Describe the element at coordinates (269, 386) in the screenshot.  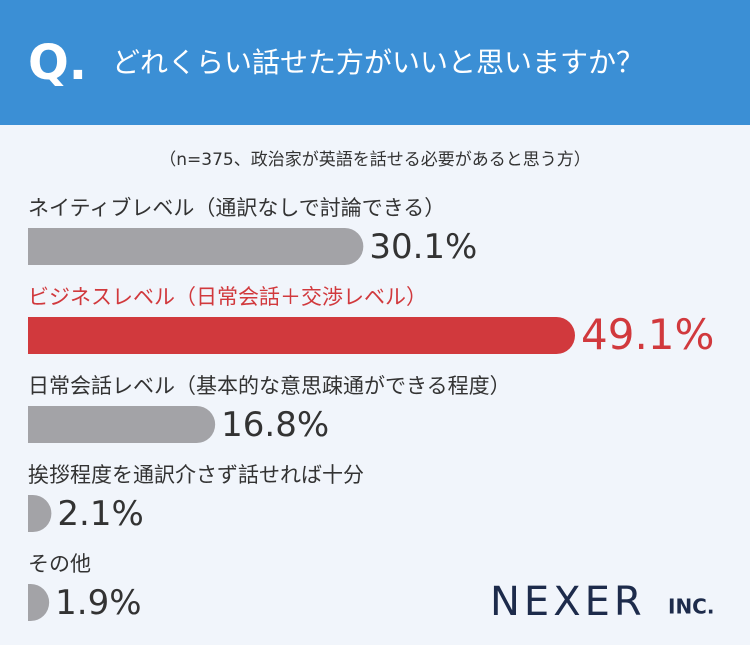
I see `category-label: 日常会話レベル（基本的な意思疎通ができる程度）` at that location.